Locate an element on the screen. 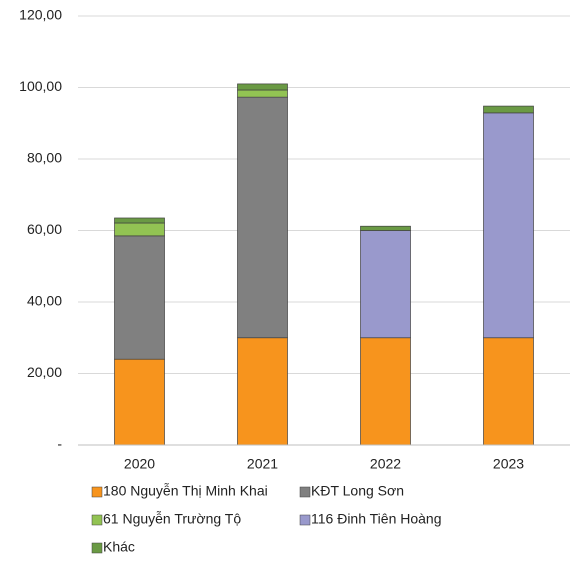 The height and width of the screenshot is (568, 576). legend-label: 116 Đinh Tiên Hoàng is located at coordinates (376, 519).